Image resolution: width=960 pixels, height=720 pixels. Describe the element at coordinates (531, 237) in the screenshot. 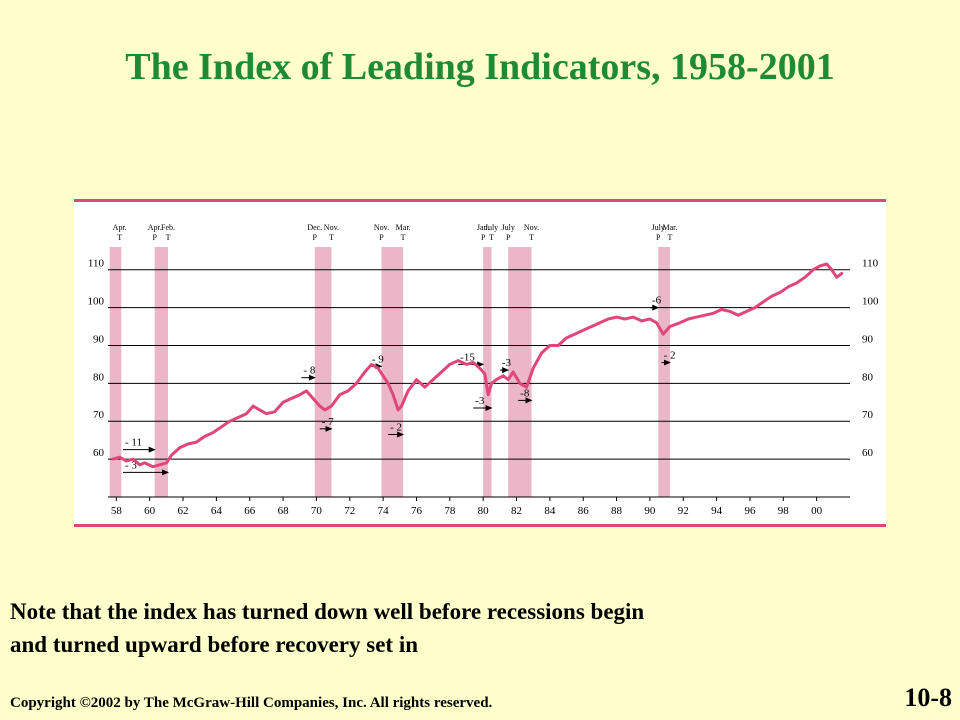

I see `turning-point-type-10: T` at that location.